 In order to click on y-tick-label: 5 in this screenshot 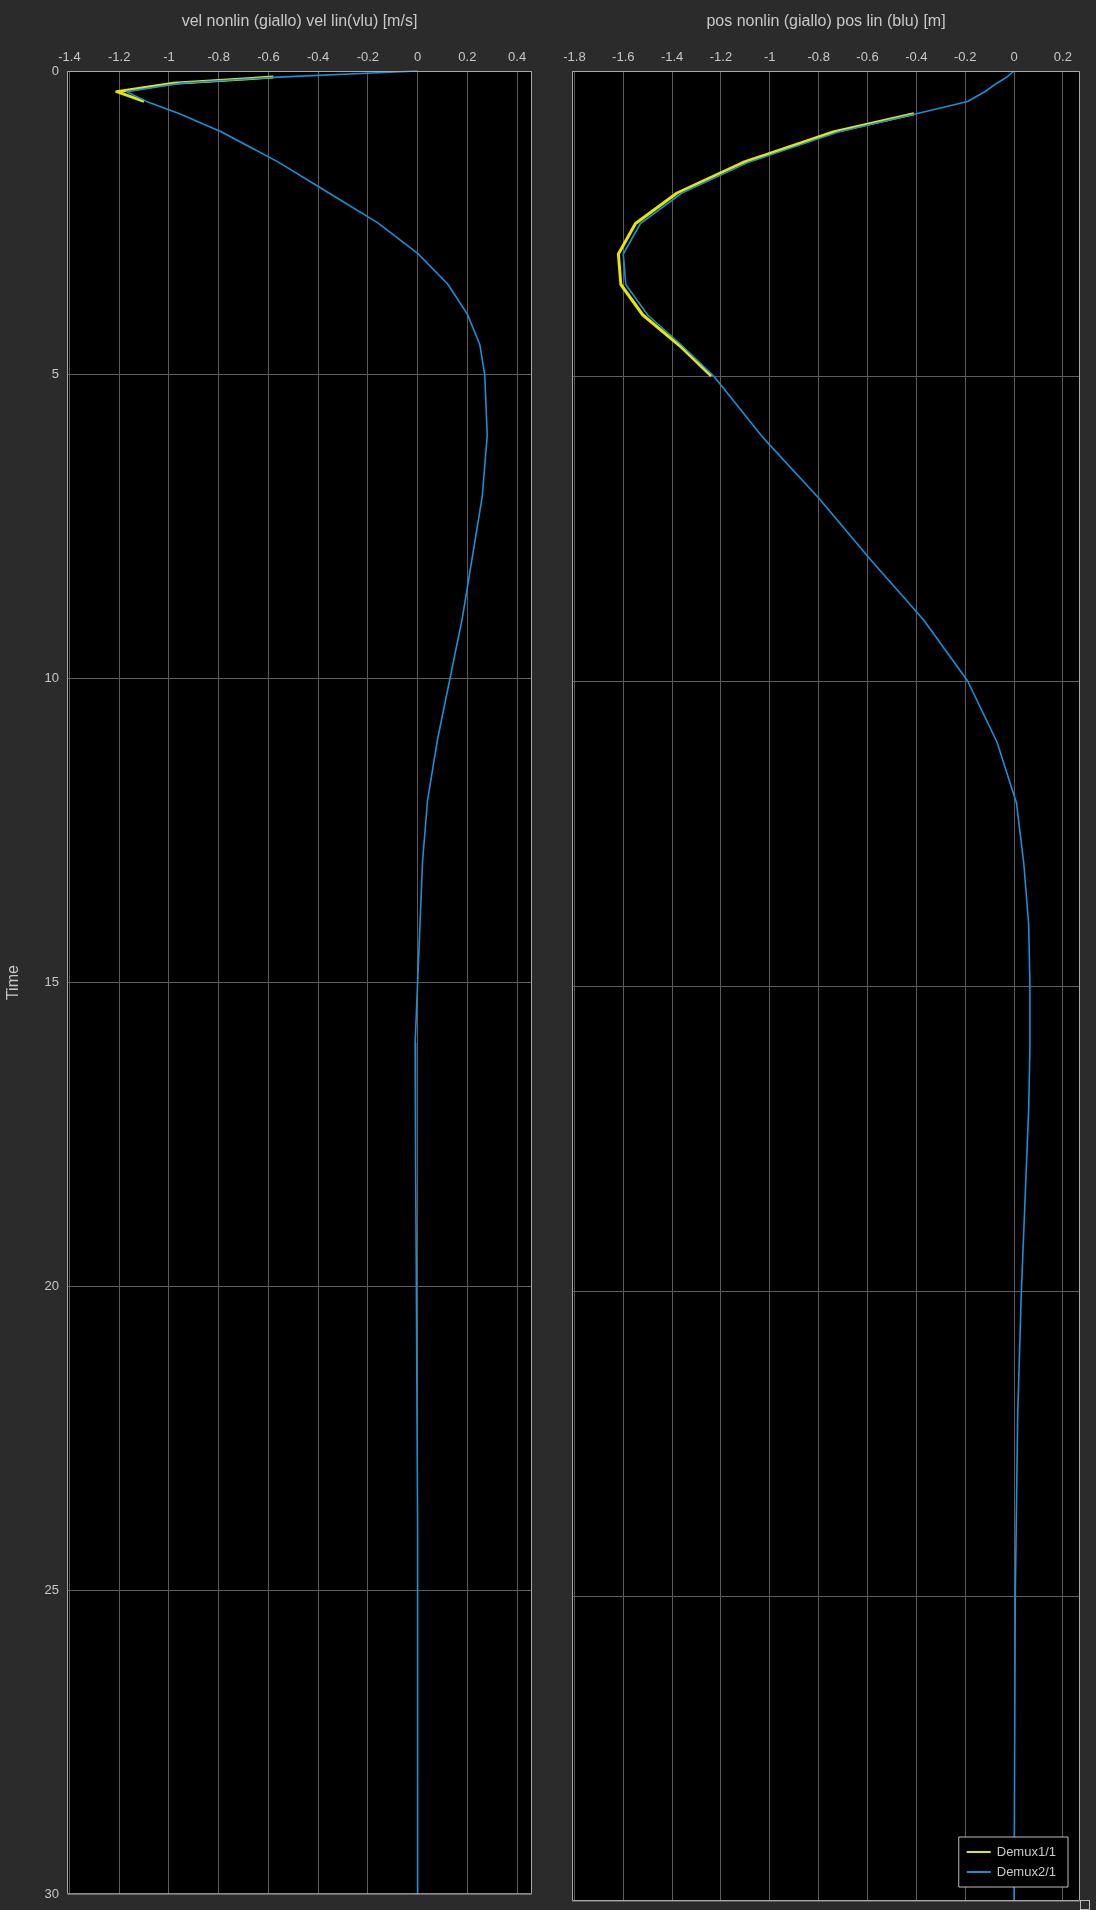, I will do `click(55, 374)`.